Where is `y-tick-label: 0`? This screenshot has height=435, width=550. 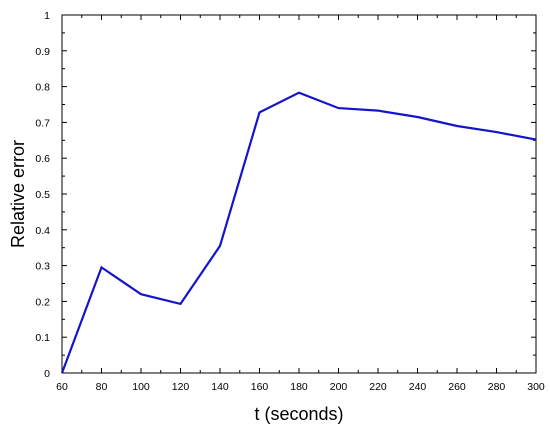 y-tick-label: 0 is located at coordinates (47, 374).